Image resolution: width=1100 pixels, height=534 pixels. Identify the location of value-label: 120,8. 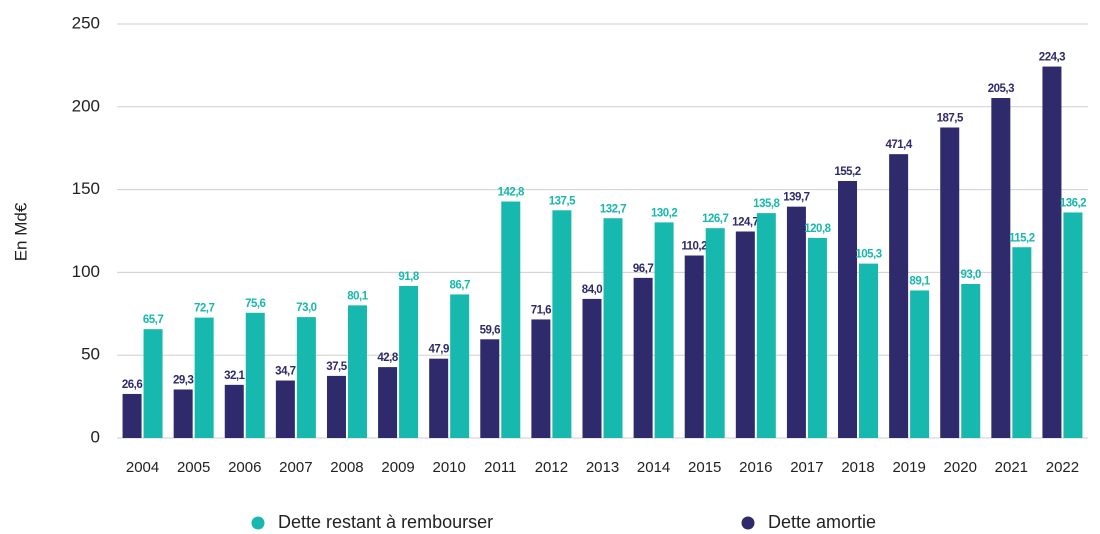
(817, 229).